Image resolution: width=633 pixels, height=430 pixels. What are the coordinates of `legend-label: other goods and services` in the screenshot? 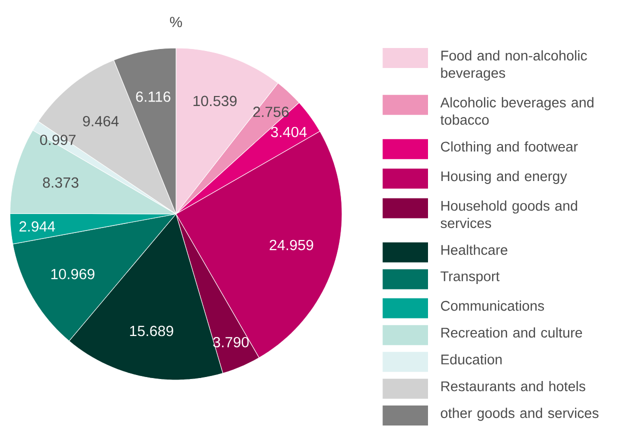 It's located at (519, 414).